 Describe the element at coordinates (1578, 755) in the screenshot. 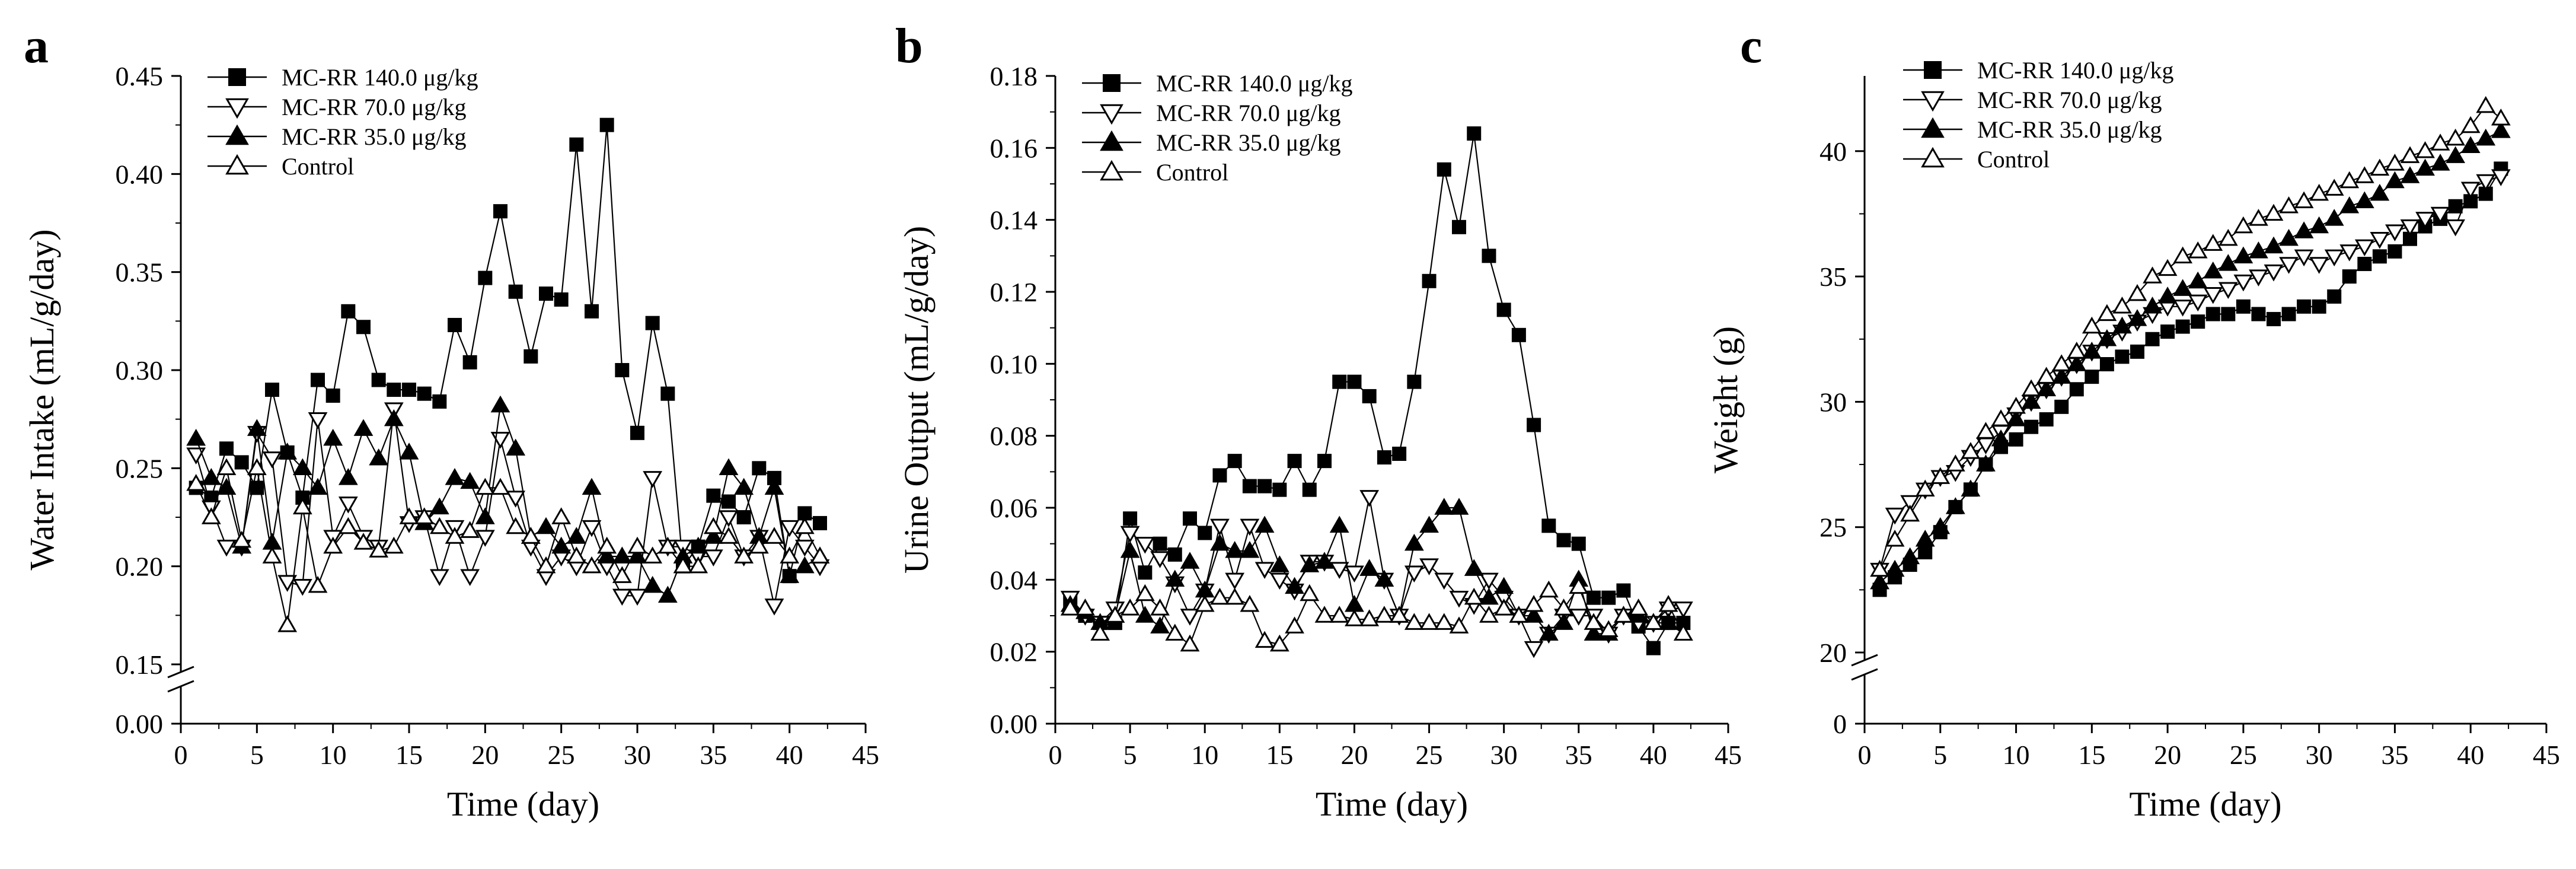

I see `x-tick-label: 35` at that location.